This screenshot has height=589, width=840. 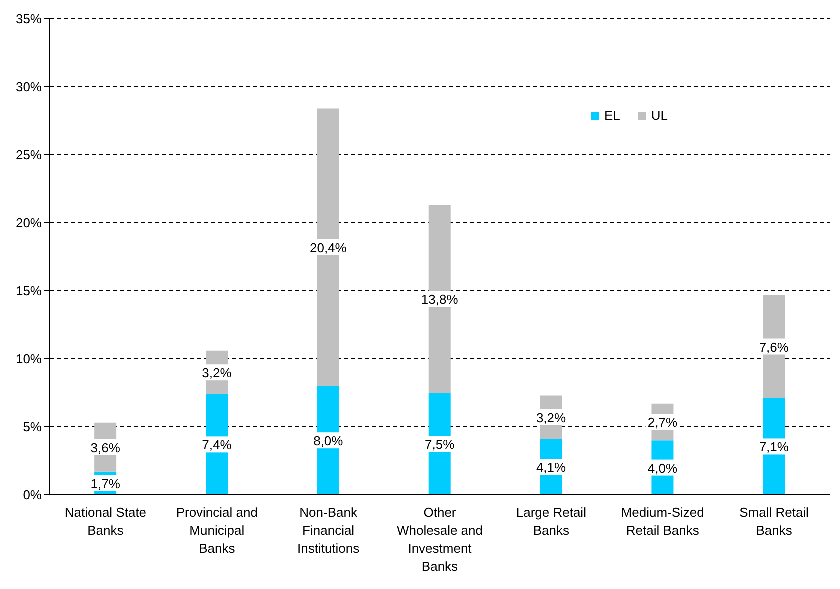 I want to click on data-label: 7,4%, so click(x=217, y=445).